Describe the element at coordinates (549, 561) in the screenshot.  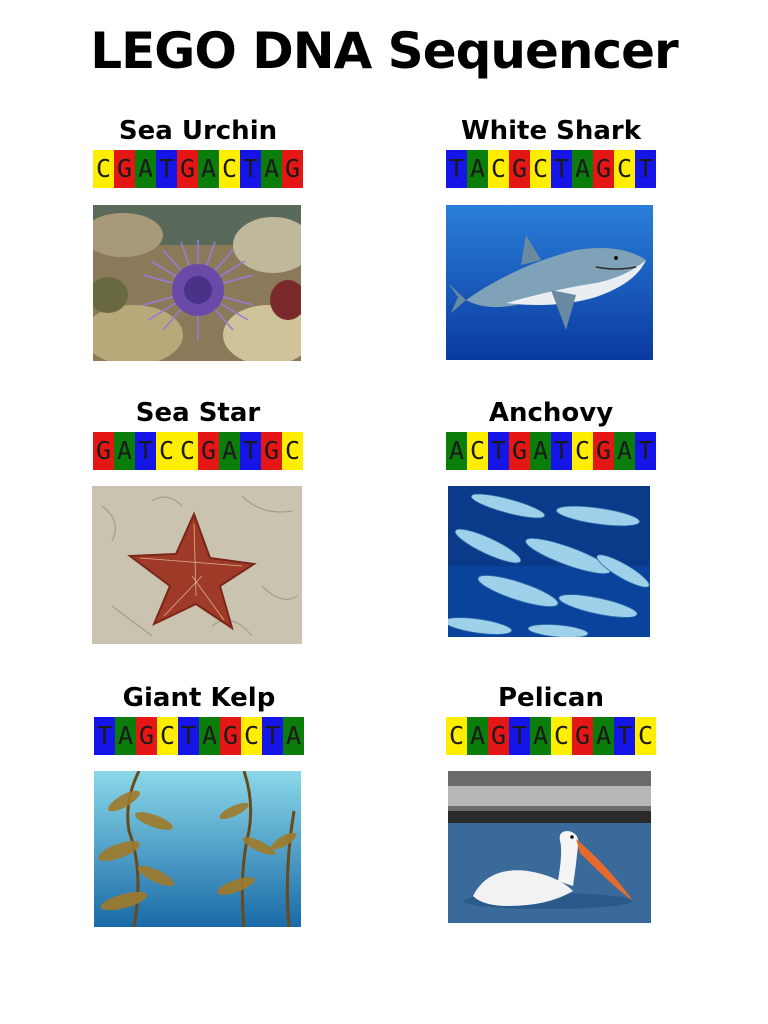
I see `anchovy-photo` at that location.